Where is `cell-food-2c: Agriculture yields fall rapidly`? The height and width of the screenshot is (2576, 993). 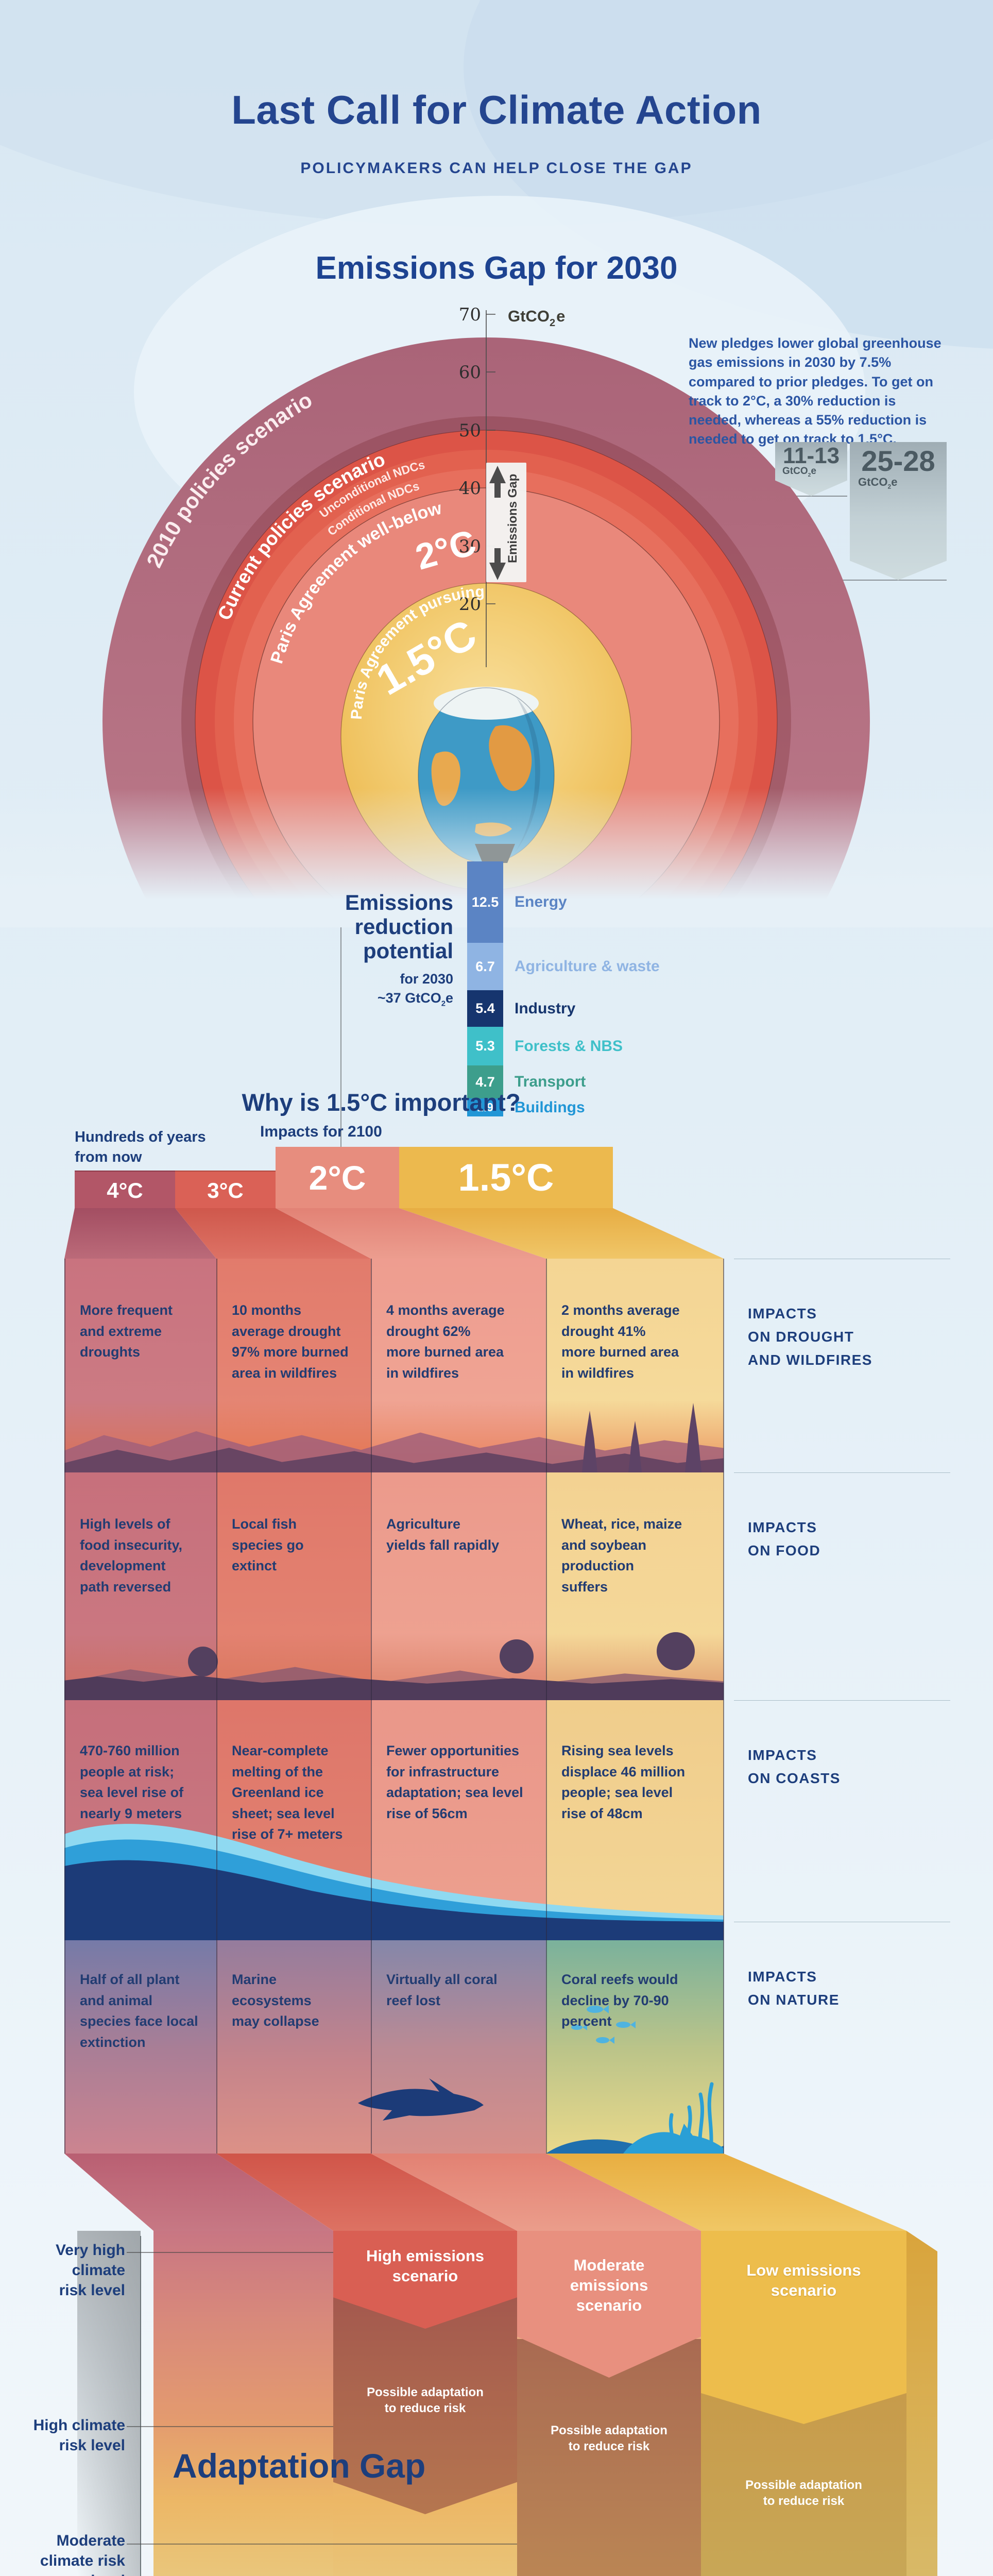
cell-food-2c: Agriculture yields fall rapidly is located at coordinates (443, 1534).